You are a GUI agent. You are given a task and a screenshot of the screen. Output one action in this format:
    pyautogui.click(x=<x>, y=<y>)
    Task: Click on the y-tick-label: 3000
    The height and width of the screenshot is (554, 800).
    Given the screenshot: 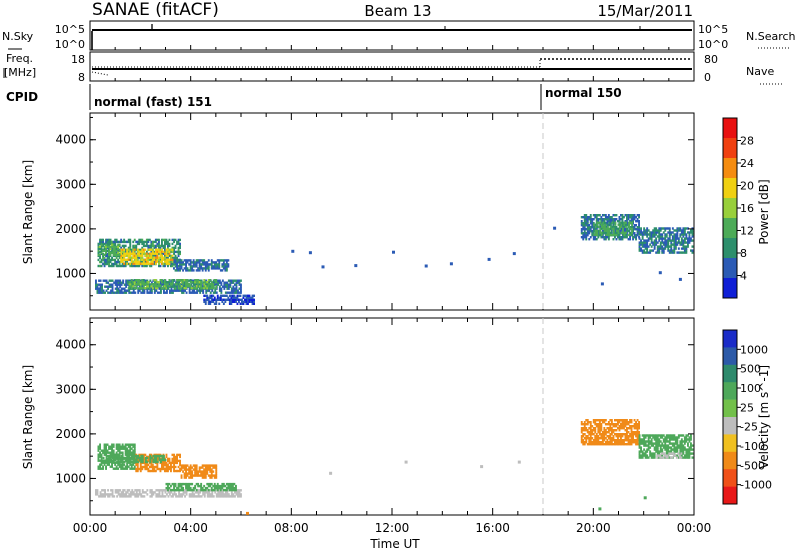 What is the action you would take?
    pyautogui.click(x=70, y=184)
    